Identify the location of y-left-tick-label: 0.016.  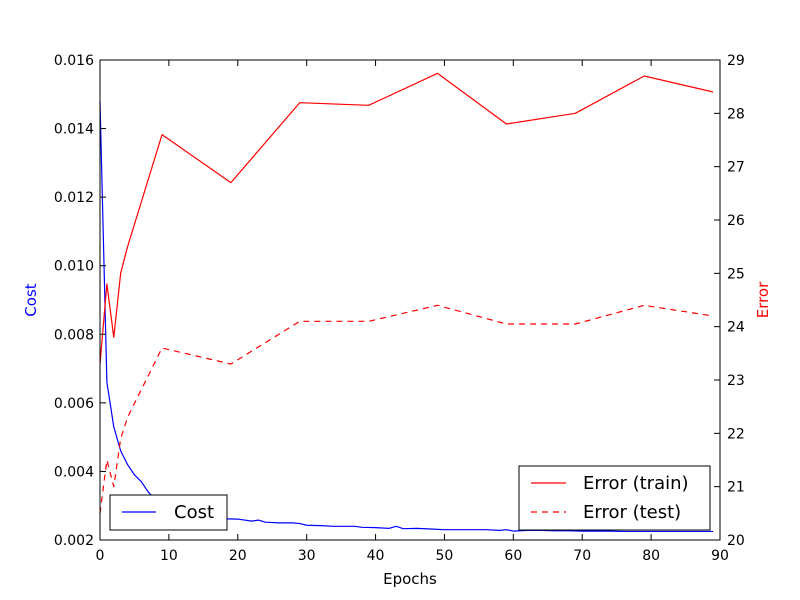
(74, 61).